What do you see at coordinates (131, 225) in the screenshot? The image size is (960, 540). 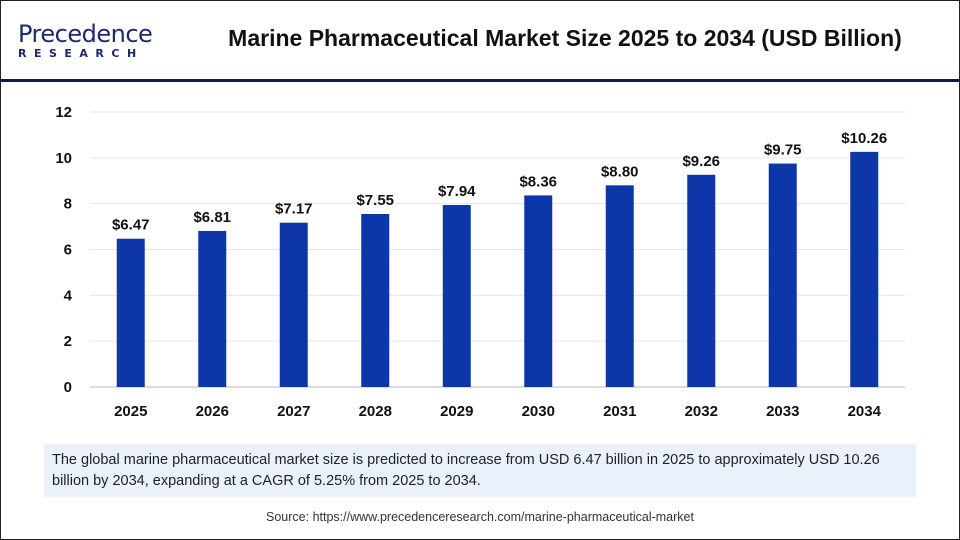 I see `data-label: $6.47` at bounding box center [131, 225].